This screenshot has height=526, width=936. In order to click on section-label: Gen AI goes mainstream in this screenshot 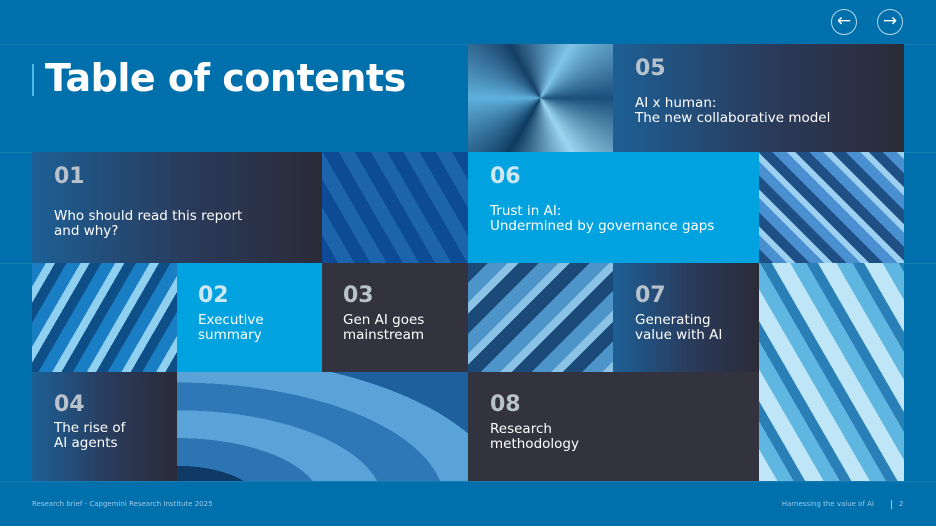, I will do `click(384, 327)`.